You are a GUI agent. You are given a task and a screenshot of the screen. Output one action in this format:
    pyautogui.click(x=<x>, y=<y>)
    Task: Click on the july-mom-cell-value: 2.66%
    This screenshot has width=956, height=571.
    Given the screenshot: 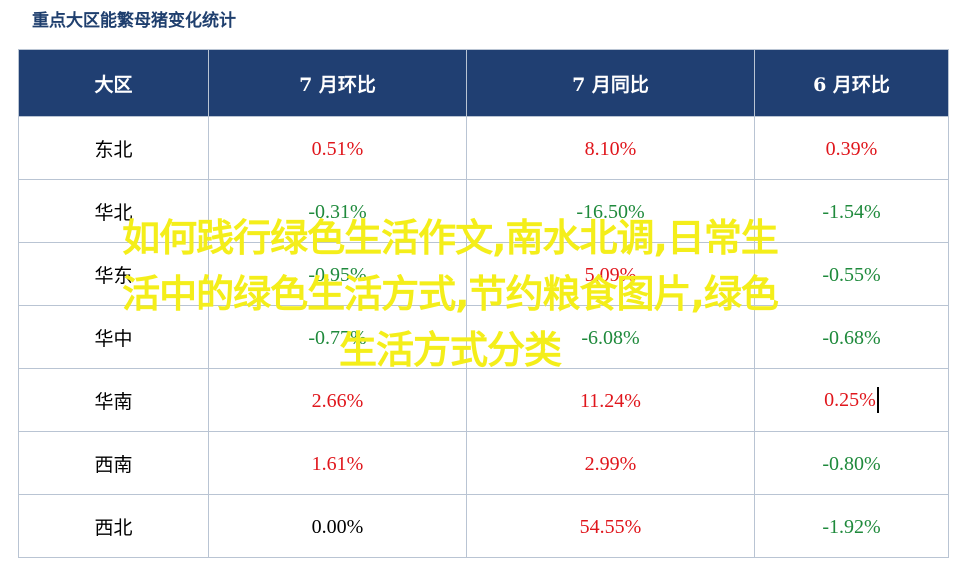 What is the action you would take?
    pyautogui.click(x=337, y=400)
    